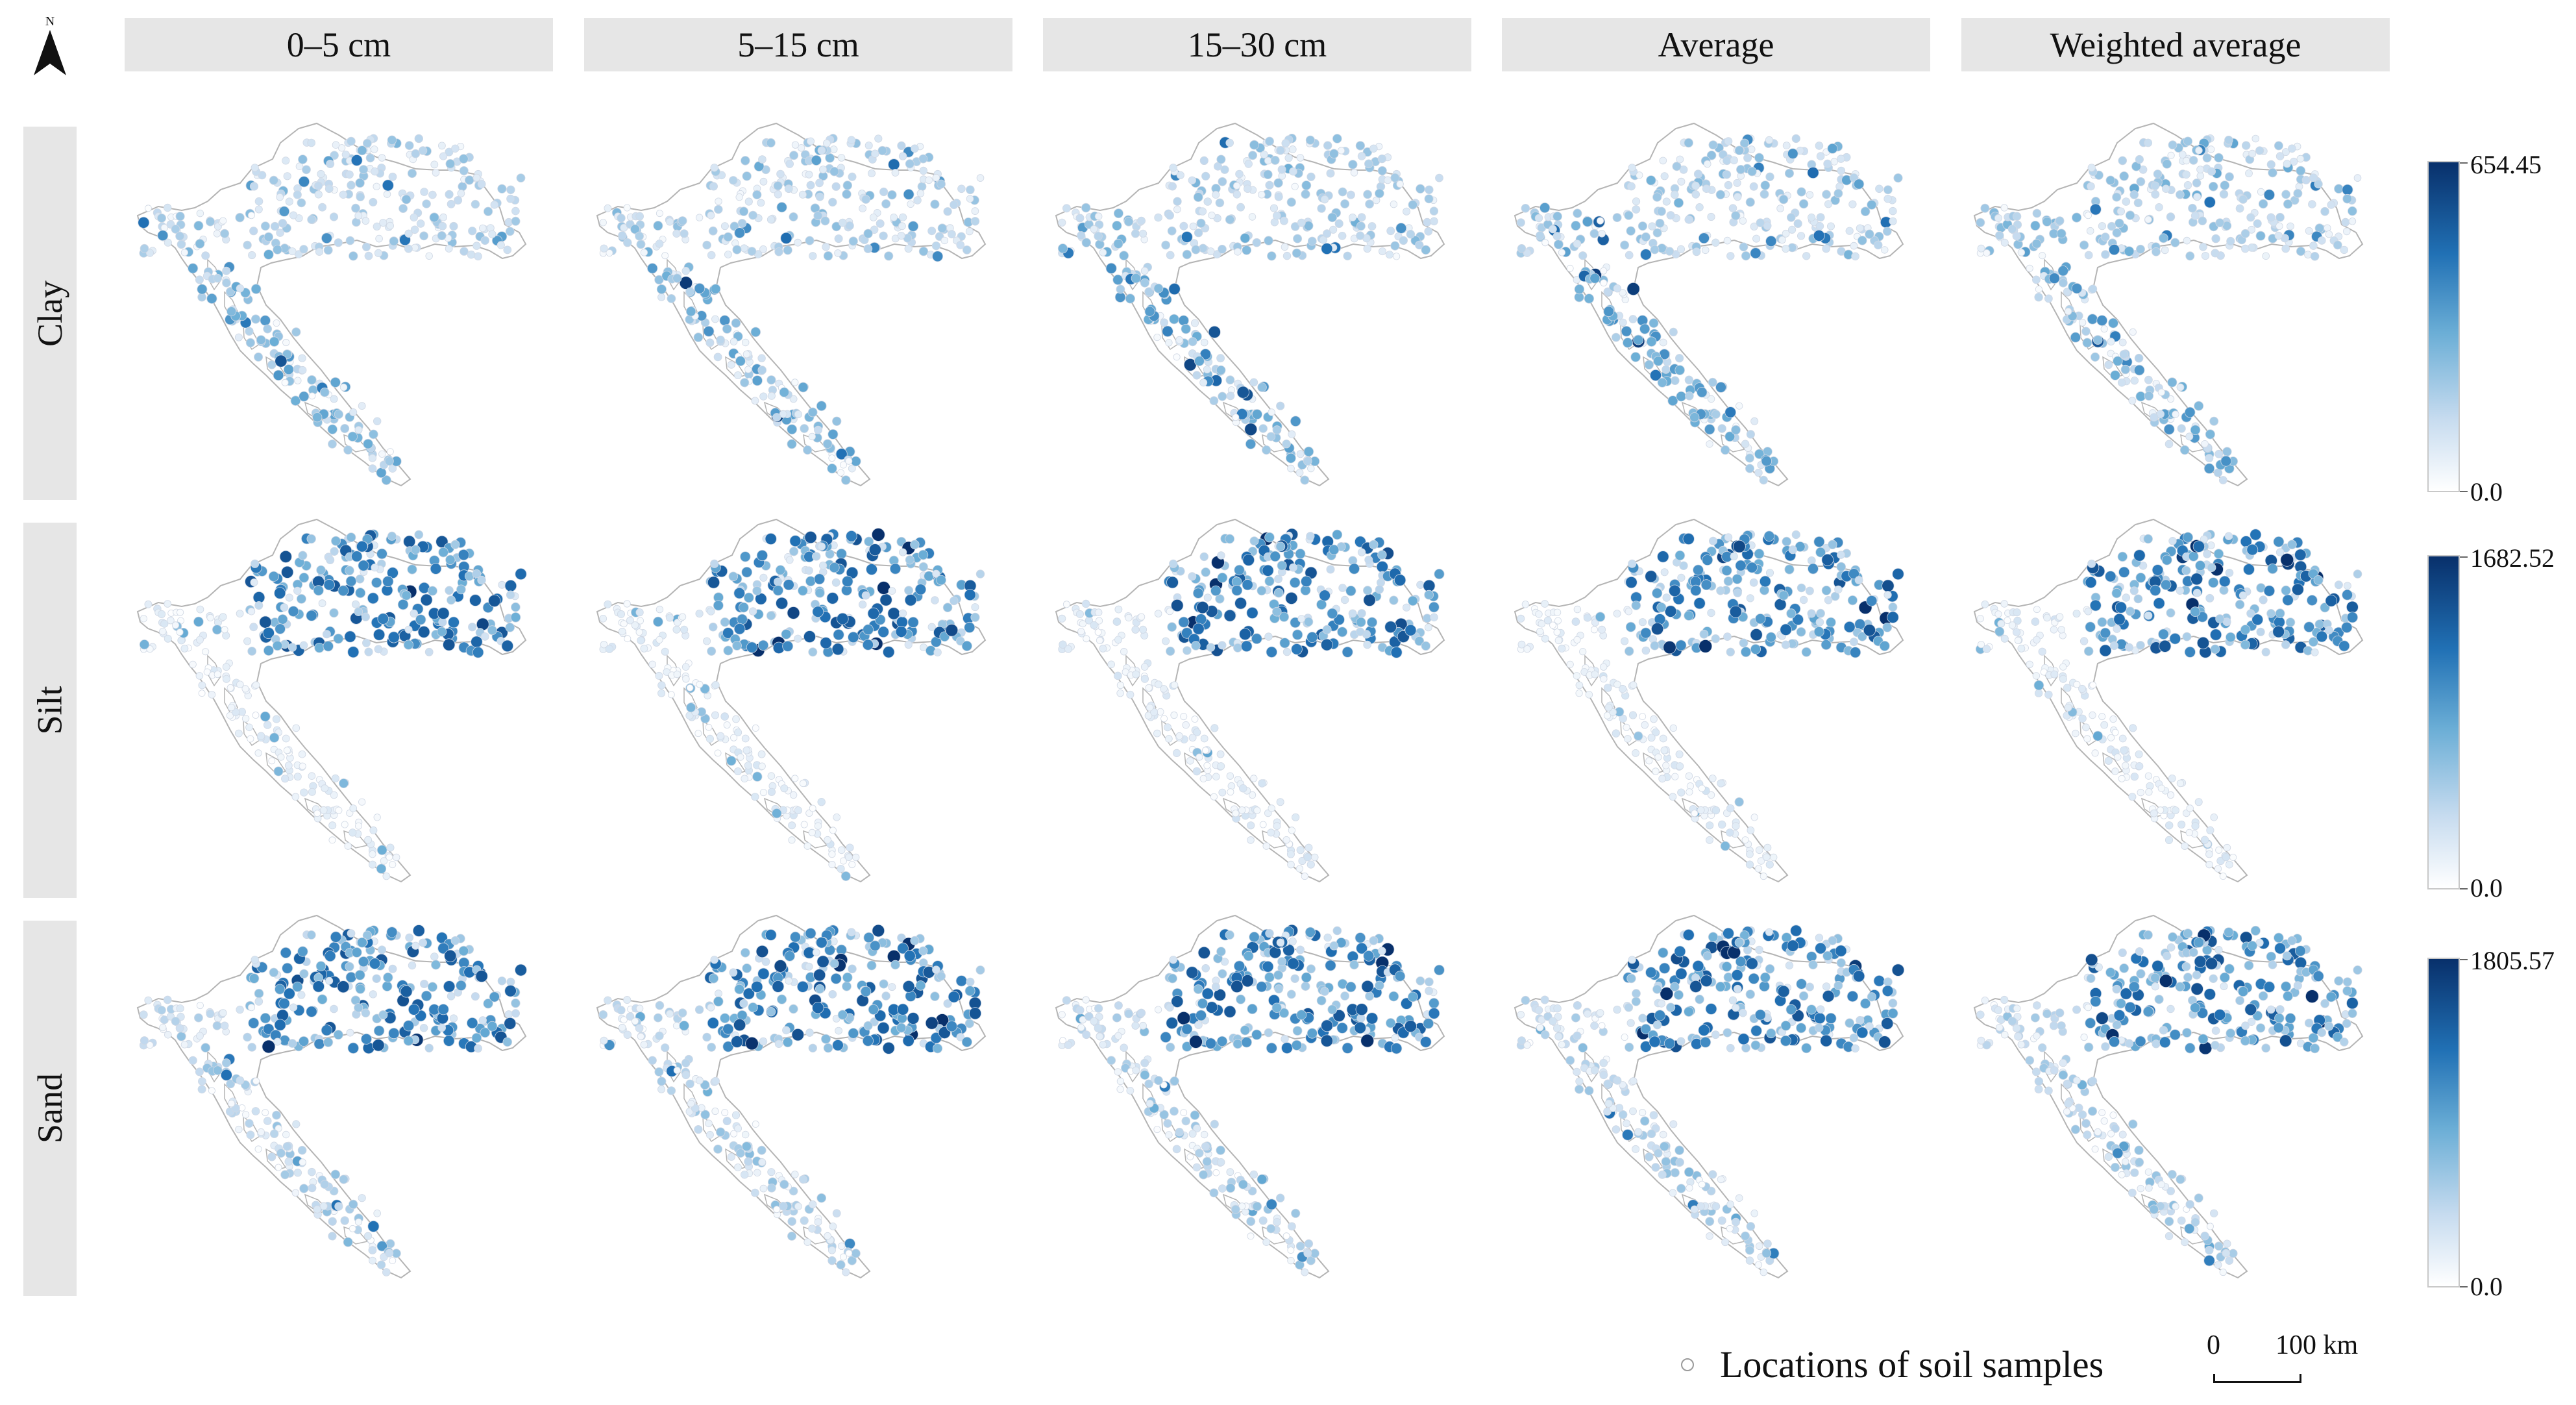 This screenshot has height=1405, width=2576. I want to click on row-header-silt: Silt, so click(50, 710).